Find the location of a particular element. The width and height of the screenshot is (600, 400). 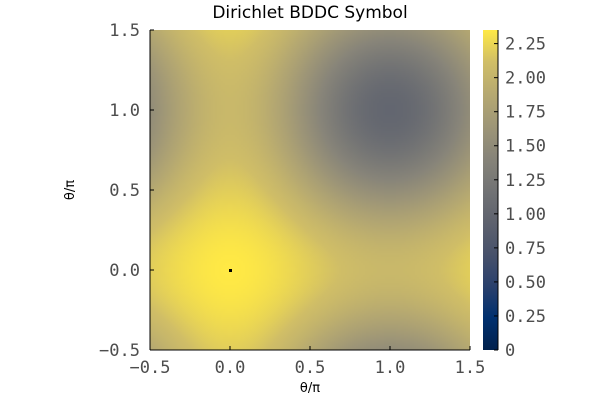

chart-title: Dirichlet BDDC Symbol is located at coordinates (309, 13).